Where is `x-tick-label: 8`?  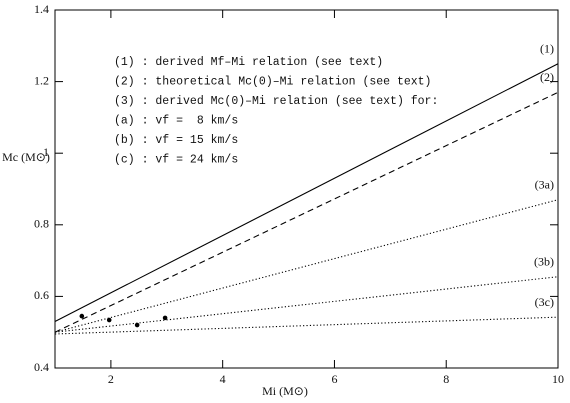 x-tick-label: 8 is located at coordinates (446, 379).